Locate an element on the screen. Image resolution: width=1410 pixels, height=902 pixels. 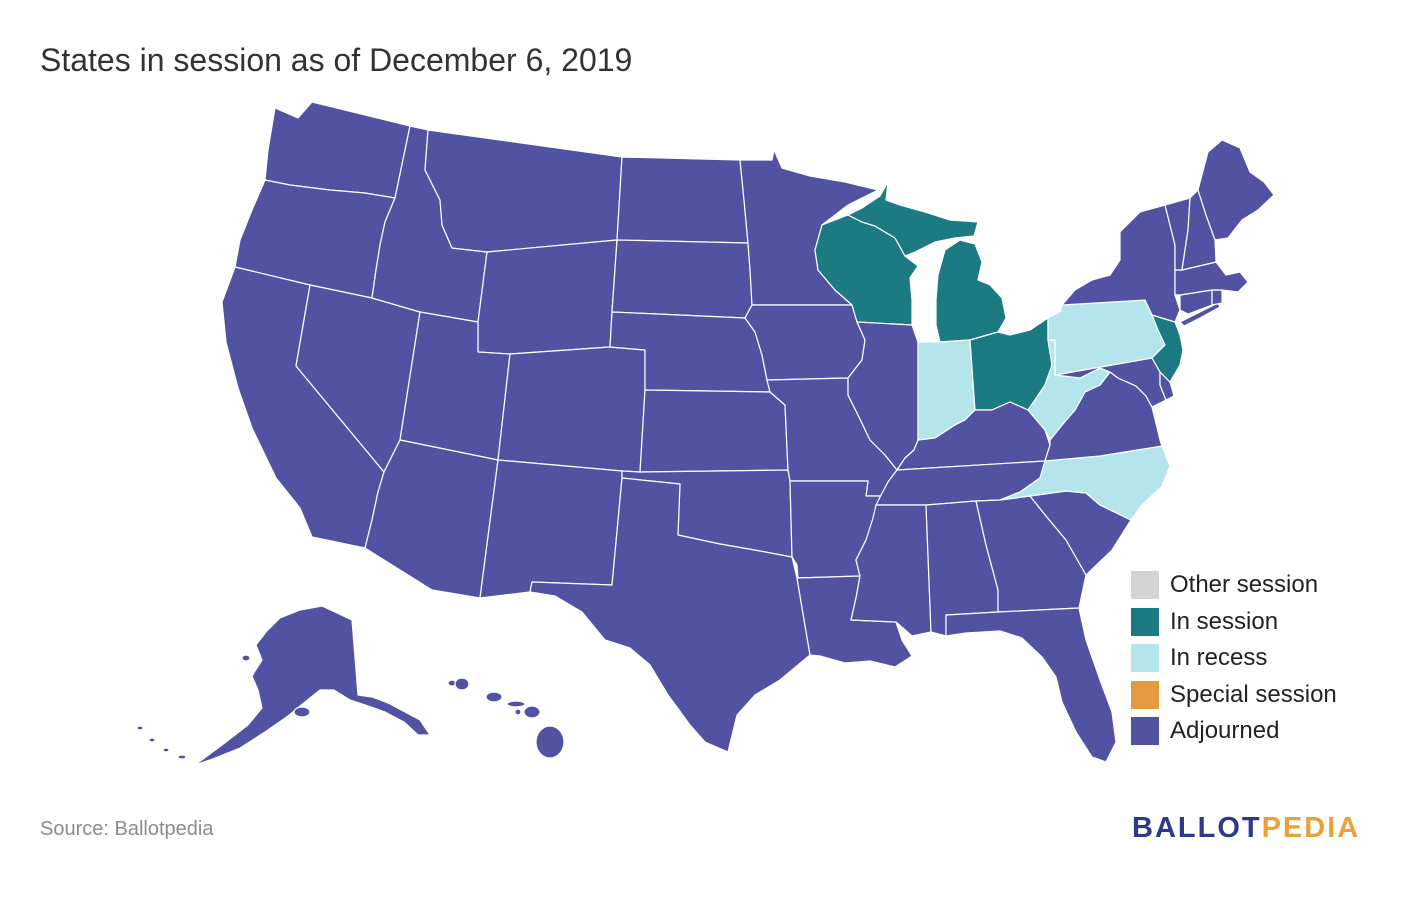
state-new-york is located at coordinates (1141, 265).